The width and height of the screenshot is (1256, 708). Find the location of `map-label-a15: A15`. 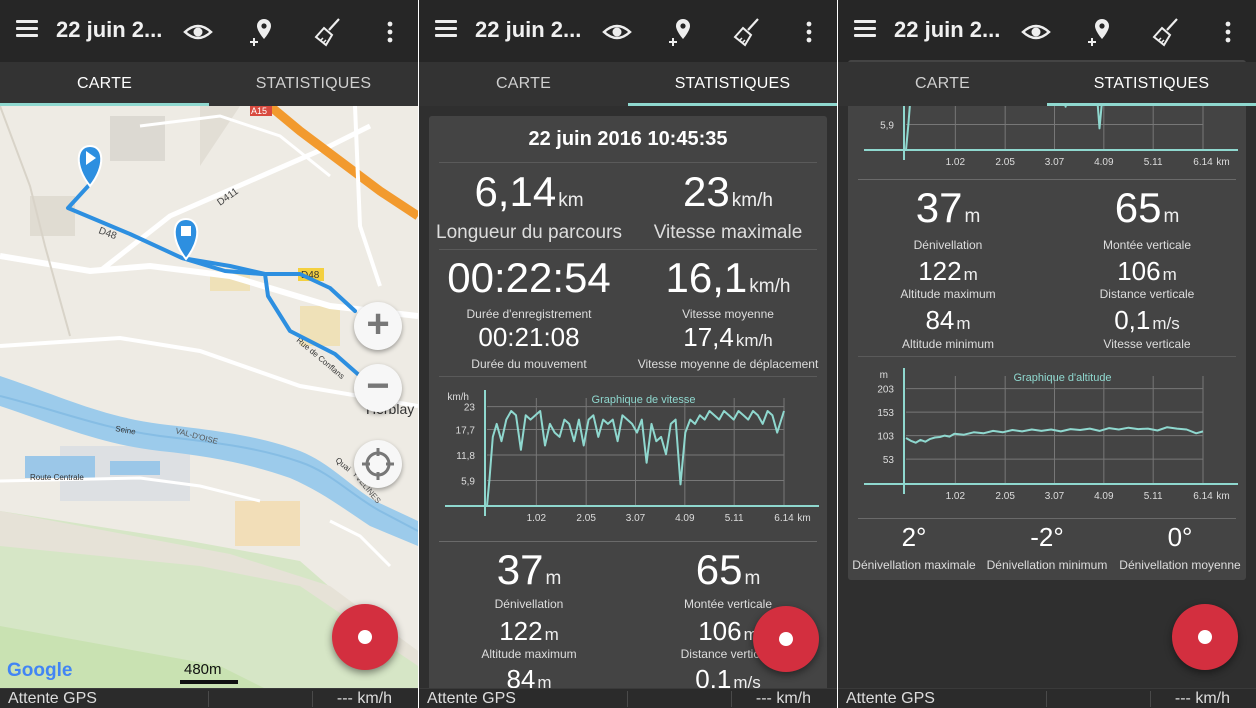

map-label-a15: A15 is located at coordinates (259, 111).